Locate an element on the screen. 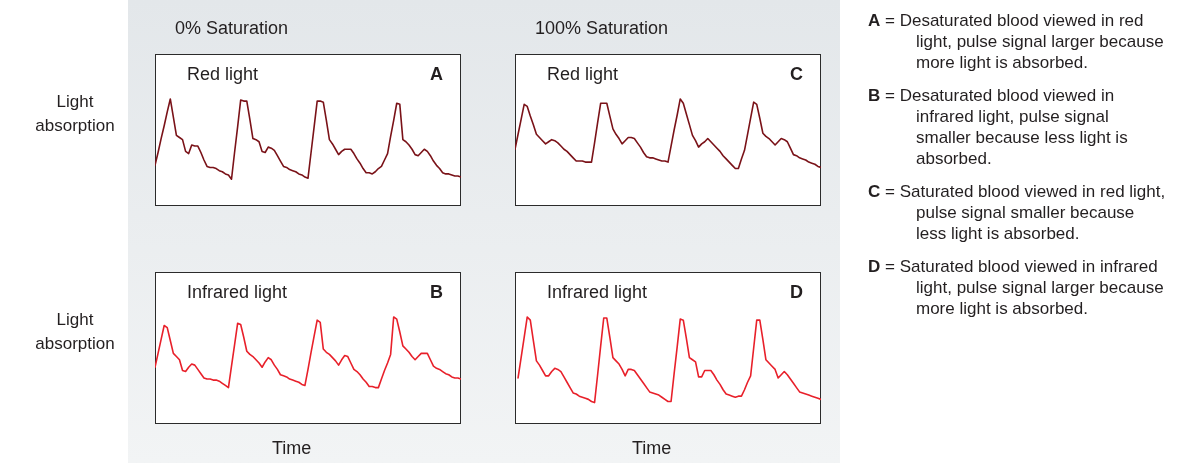 The height and width of the screenshot is (463, 1186). text: C = Saturated blood viewed in red light, pulse signal smaller because less light is absorbed. is located at coordinates (1017, 212).